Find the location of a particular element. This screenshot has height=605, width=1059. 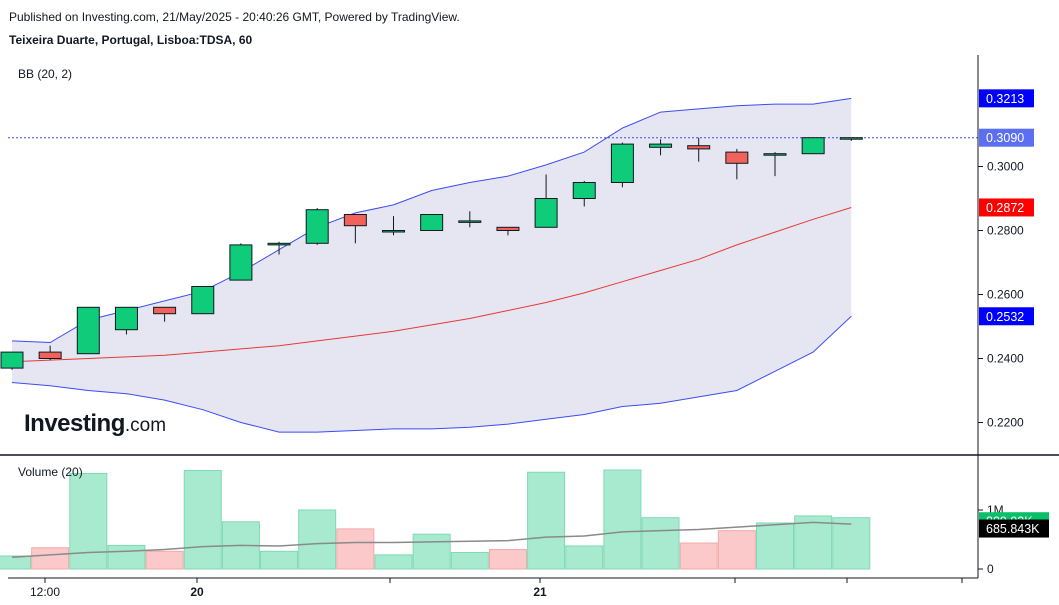

y-tick-label: 0.3000 is located at coordinates (1005, 167).